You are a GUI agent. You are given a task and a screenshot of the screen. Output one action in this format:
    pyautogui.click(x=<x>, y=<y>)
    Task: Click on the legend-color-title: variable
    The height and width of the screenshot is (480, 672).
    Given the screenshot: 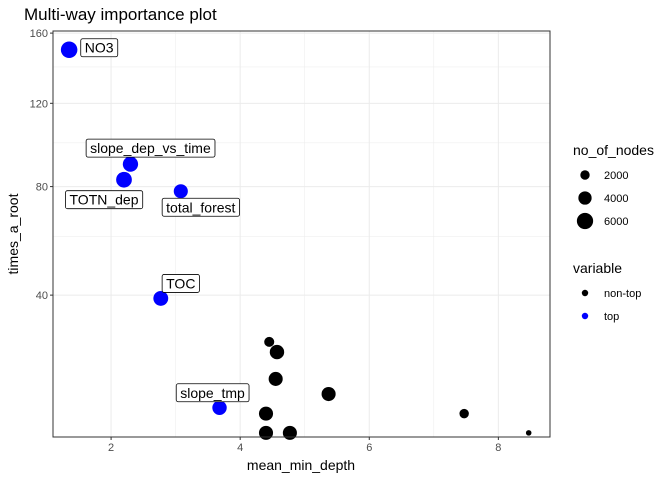 What is the action you would take?
    pyautogui.click(x=597, y=268)
    